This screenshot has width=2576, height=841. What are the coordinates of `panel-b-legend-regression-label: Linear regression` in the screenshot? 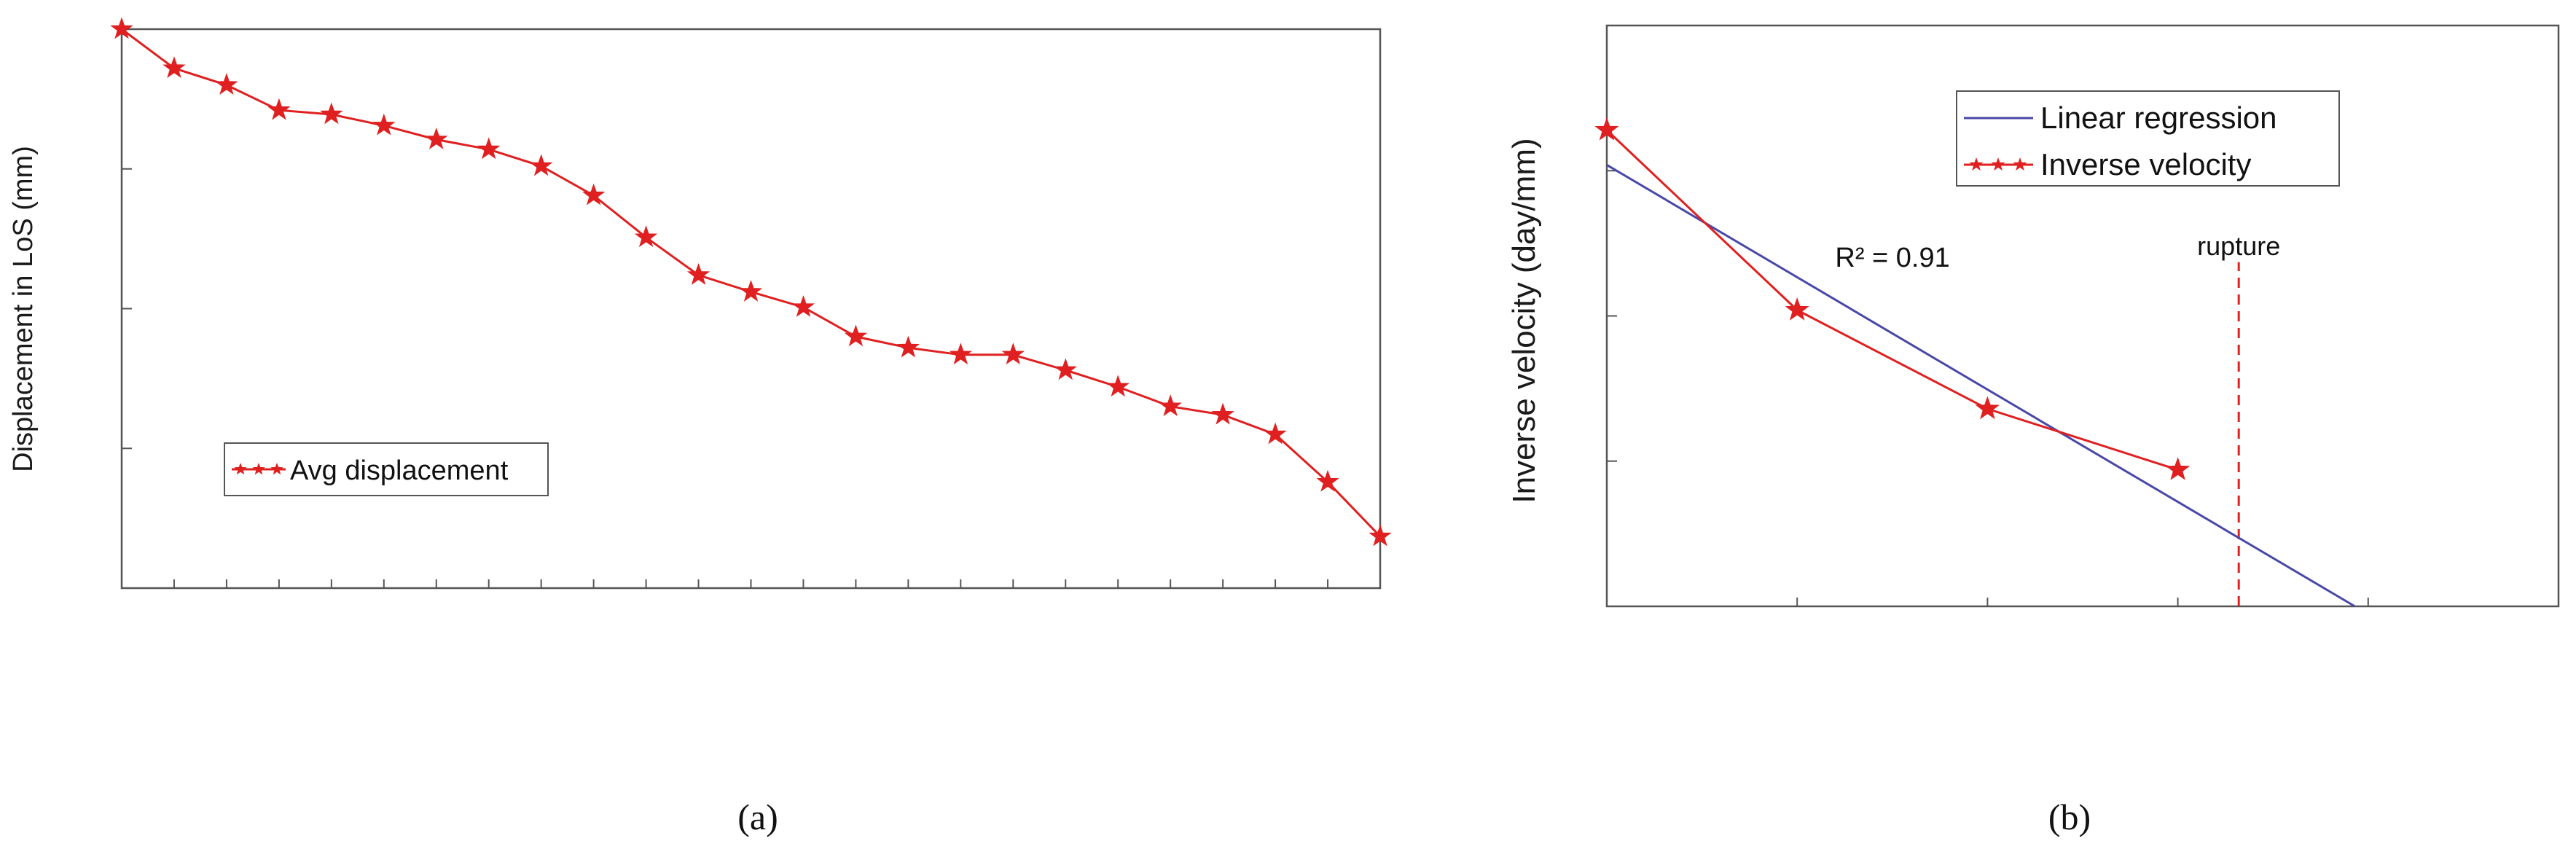 It's located at (2158, 118).